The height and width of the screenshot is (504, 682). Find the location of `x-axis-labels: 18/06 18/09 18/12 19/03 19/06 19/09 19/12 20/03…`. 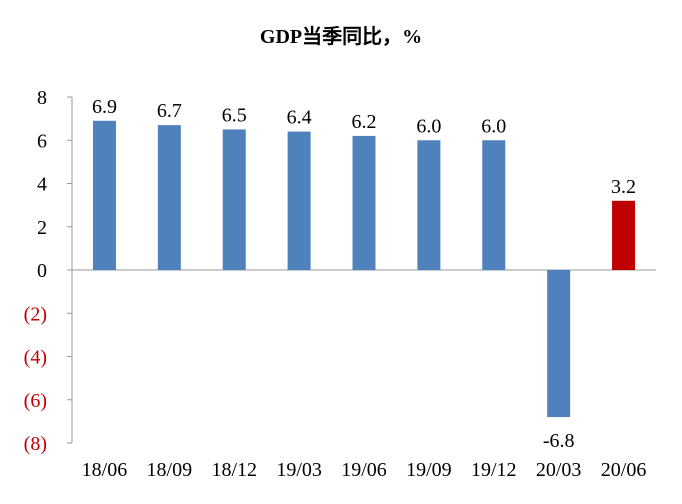

x-axis-labels: 18/06 18/09 18/12 19/03 19/06 19/09 19/12 20/03… is located at coordinates (364, 470).